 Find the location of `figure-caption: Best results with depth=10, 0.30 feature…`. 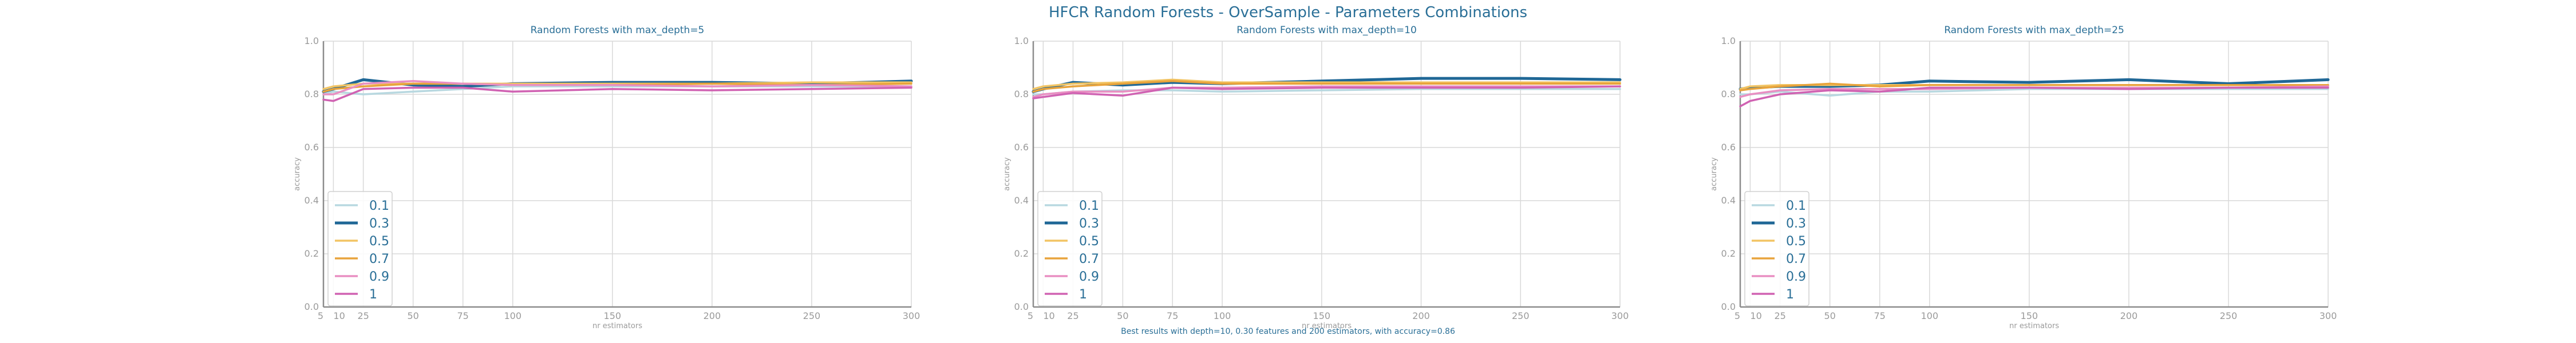

figure-caption: Best results with depth=10, 0.30 feature… is located at coordinates (1288, 331).